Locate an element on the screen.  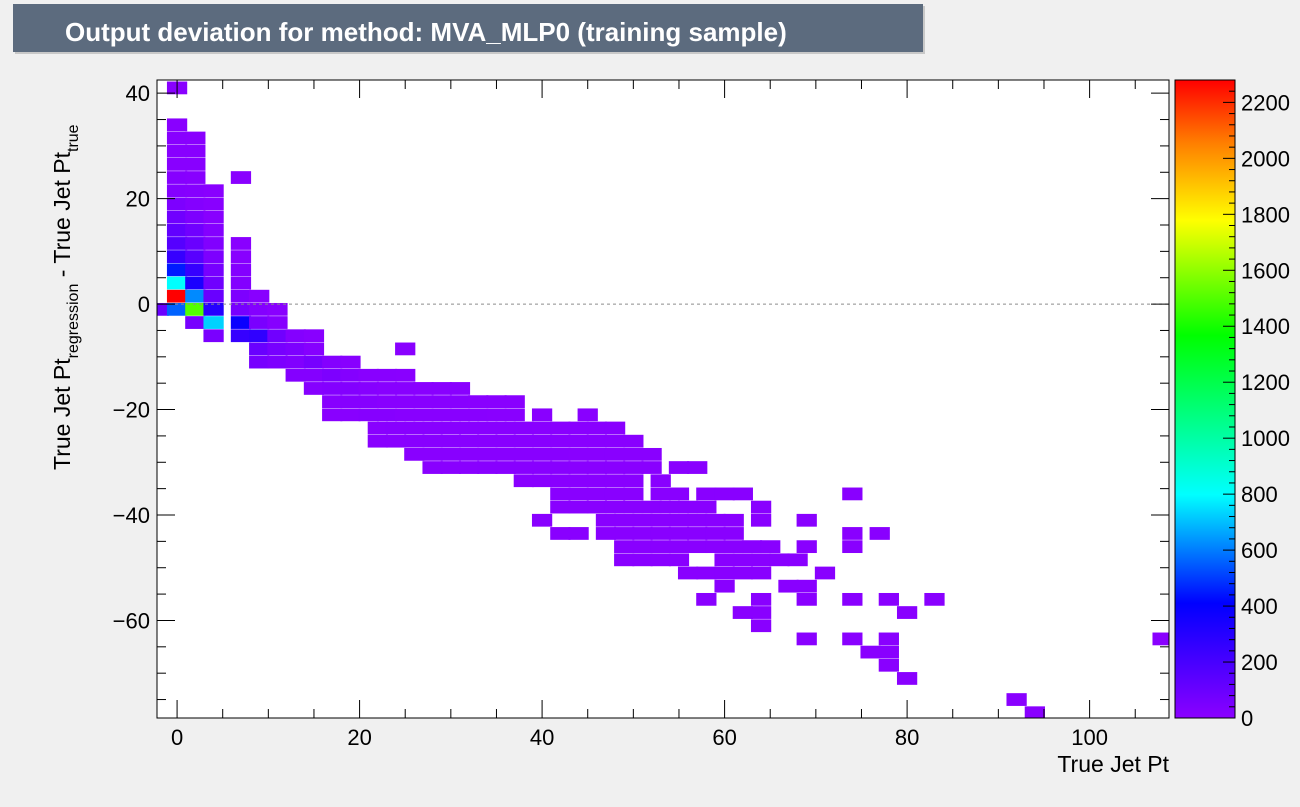
z-tick-label: 400 is located at coordinates (1259, 606).